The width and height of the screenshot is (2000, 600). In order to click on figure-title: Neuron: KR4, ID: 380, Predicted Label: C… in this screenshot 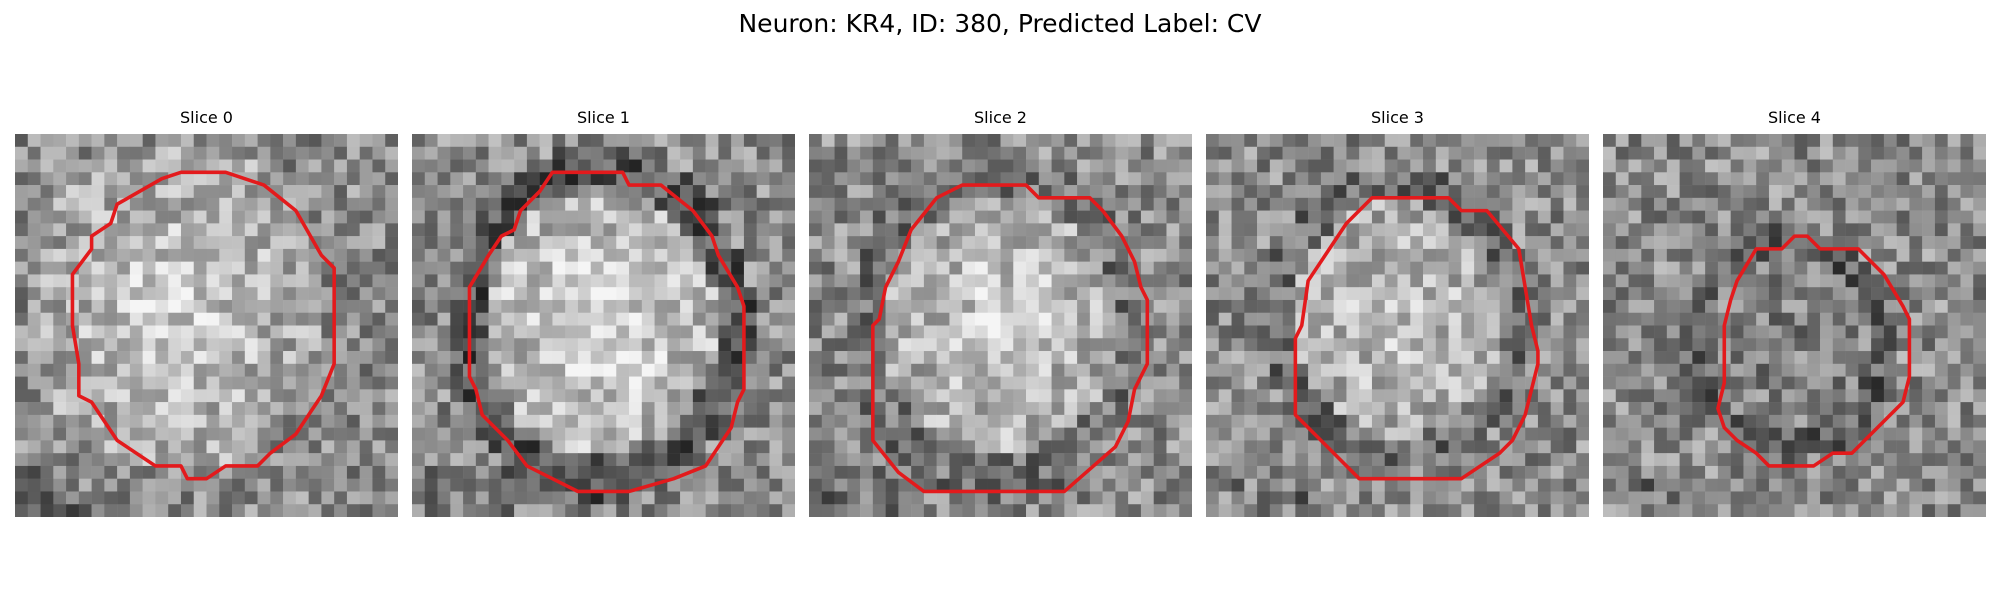, I will do `click(1000, 23)`.